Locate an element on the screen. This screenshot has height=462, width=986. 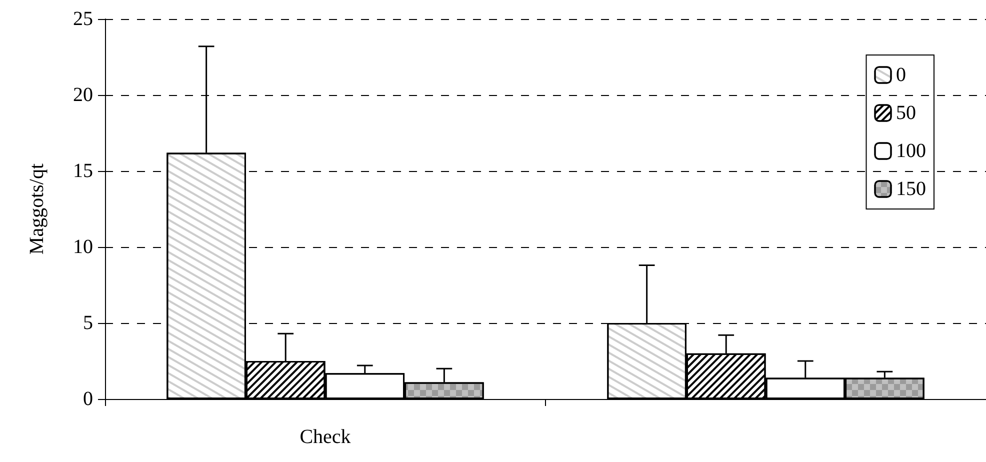
legend-label: 50 is located at coordinates (906, 113).